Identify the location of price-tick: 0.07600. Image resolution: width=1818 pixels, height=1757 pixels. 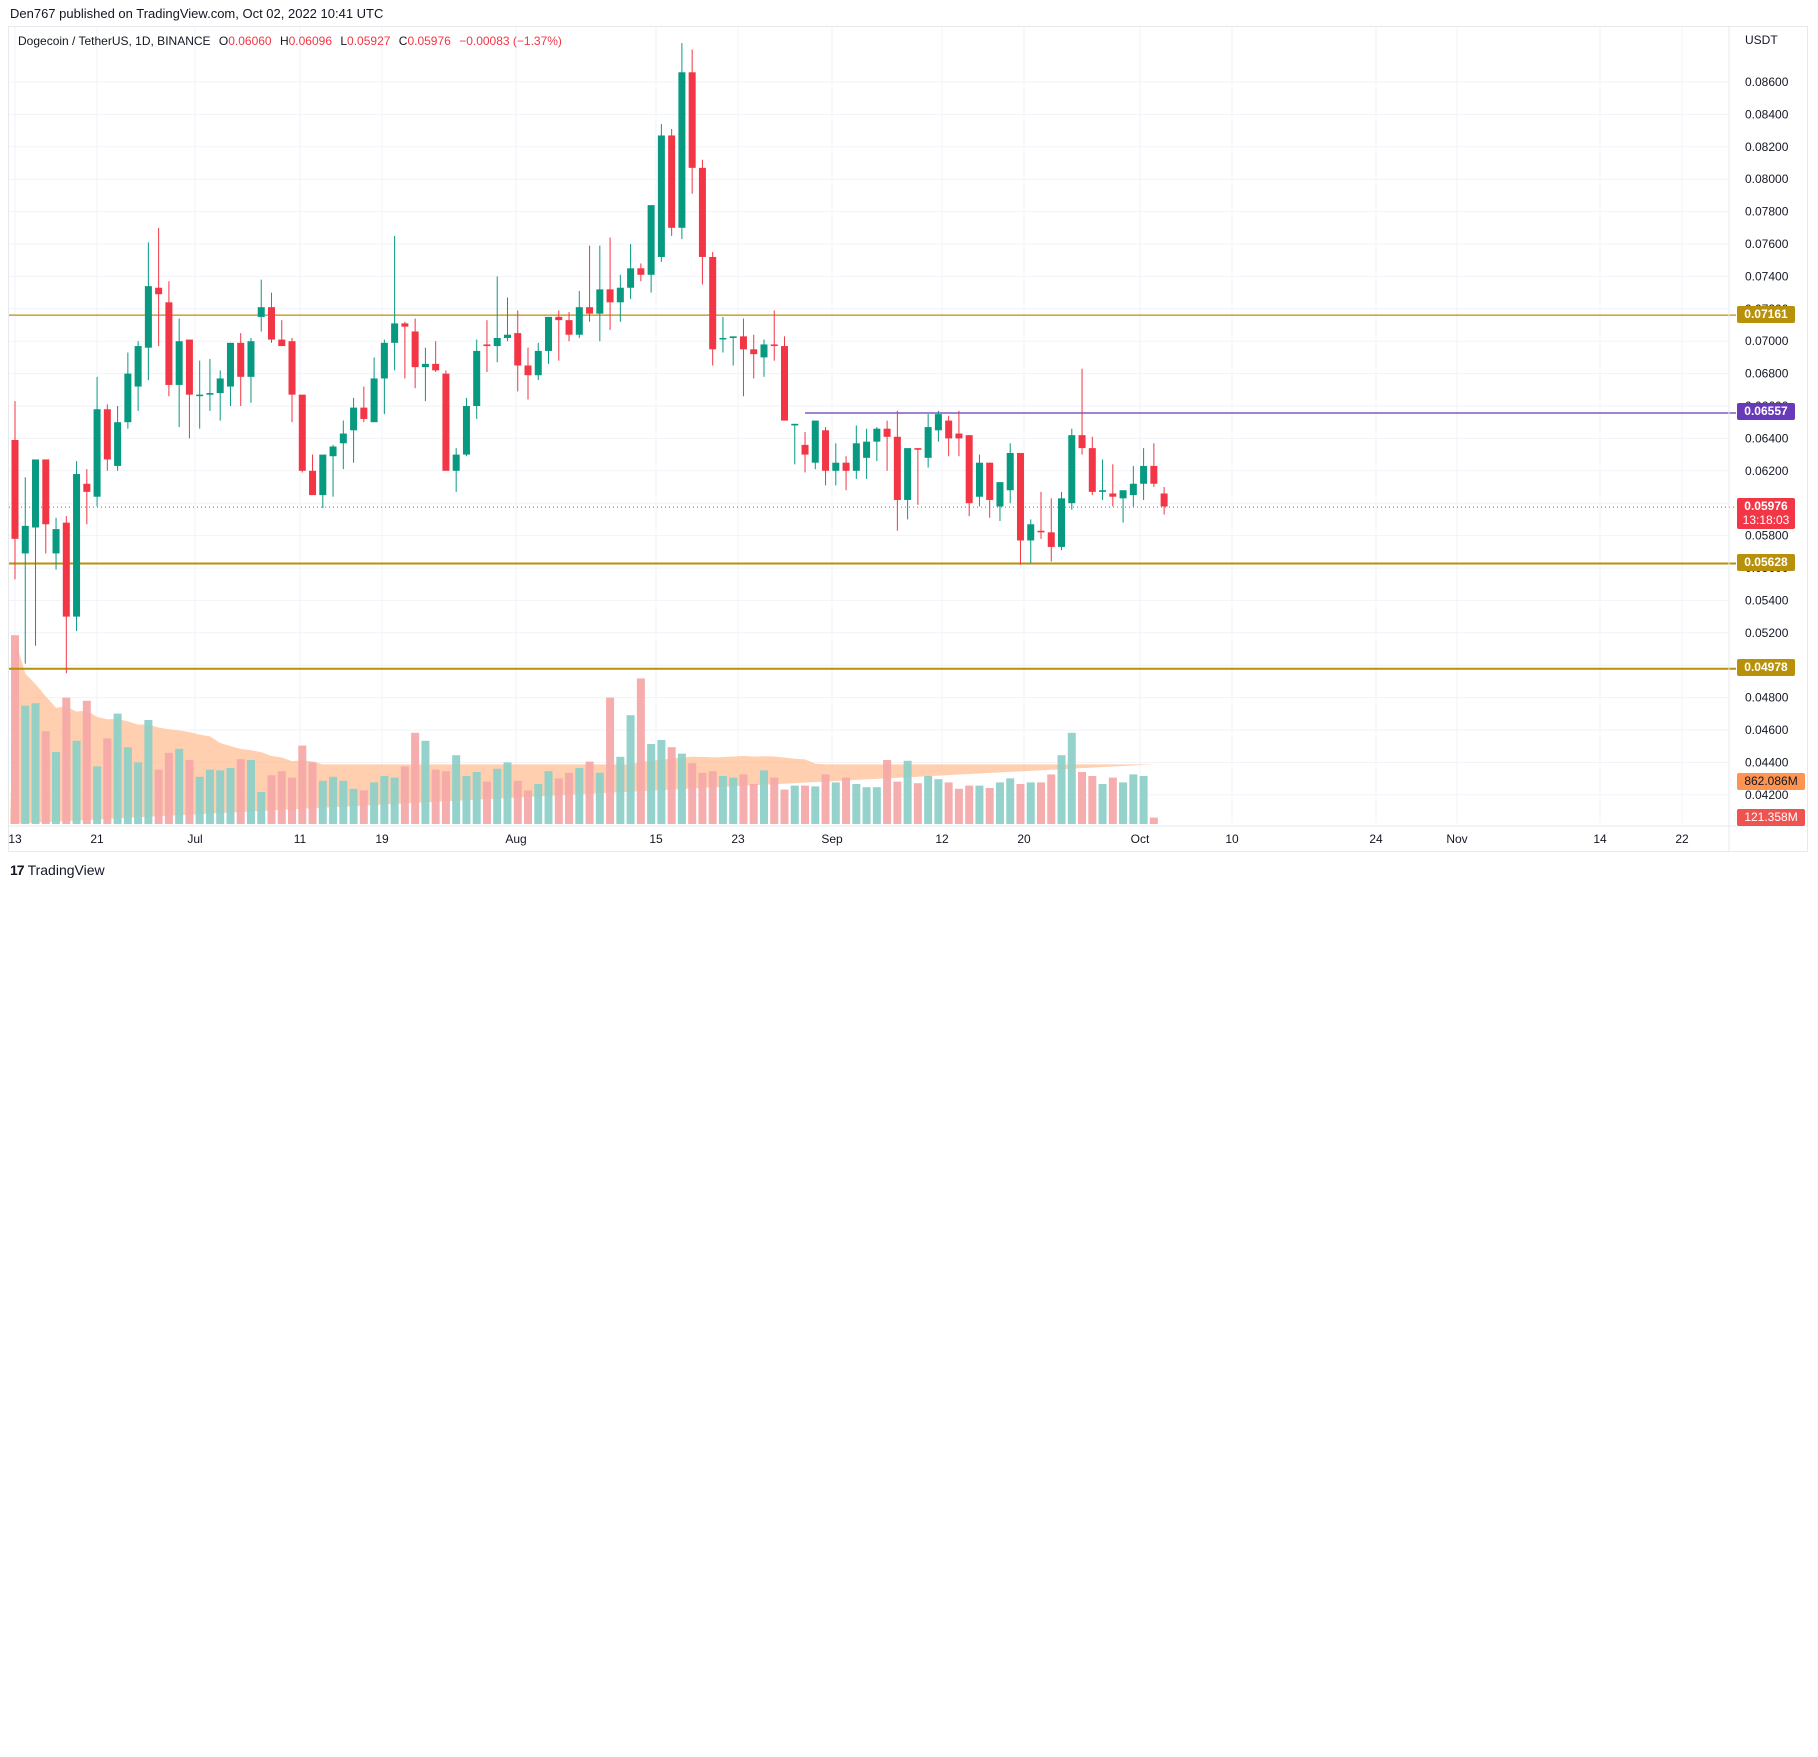
(1767, 244).